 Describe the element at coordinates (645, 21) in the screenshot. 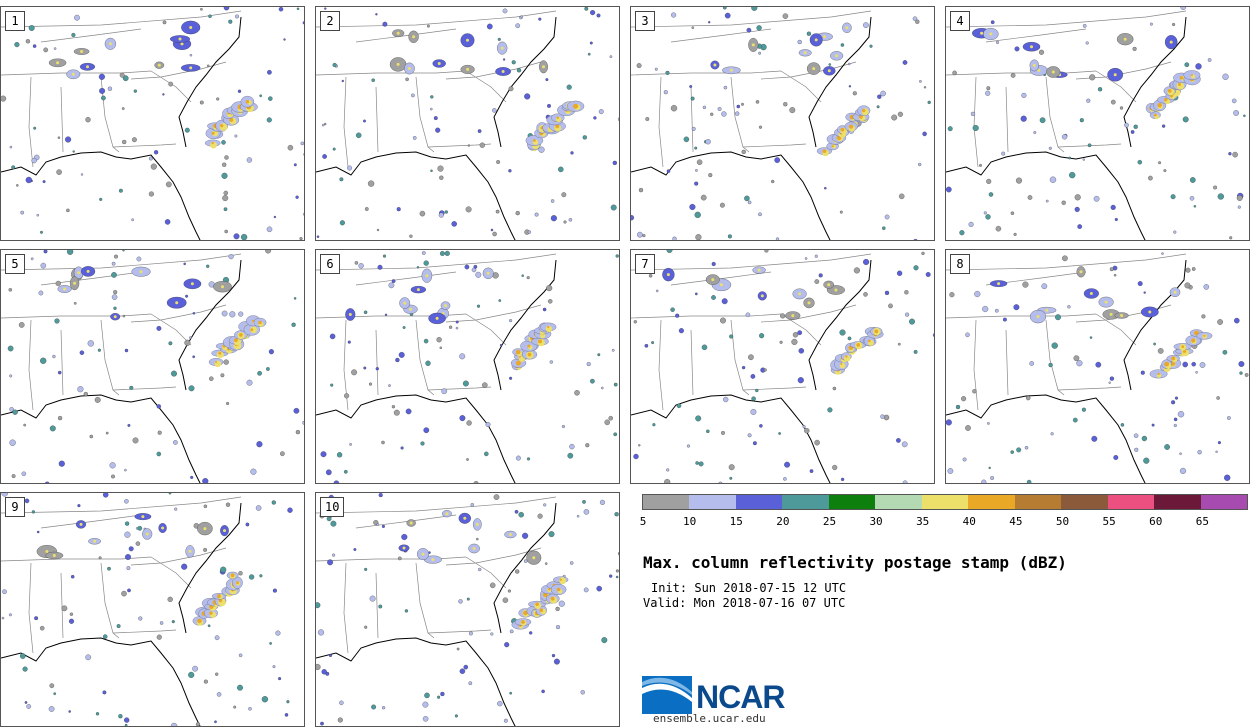

I see `panel-label: 3` at that location.